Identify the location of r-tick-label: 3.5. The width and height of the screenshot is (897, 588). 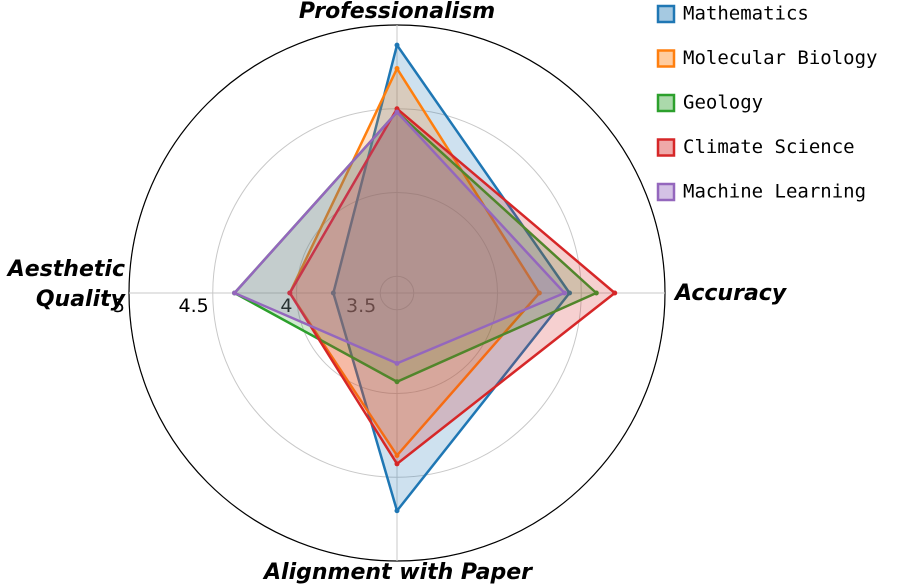
(361, 306).